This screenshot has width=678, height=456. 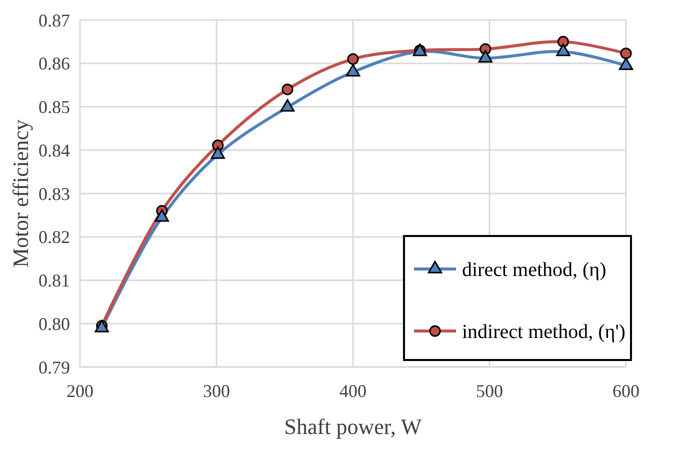 What do you see at coordinates (534, 270) in the screenshot?
I see `legend-label: direct method, (η)` at bounding box center [534, 270].